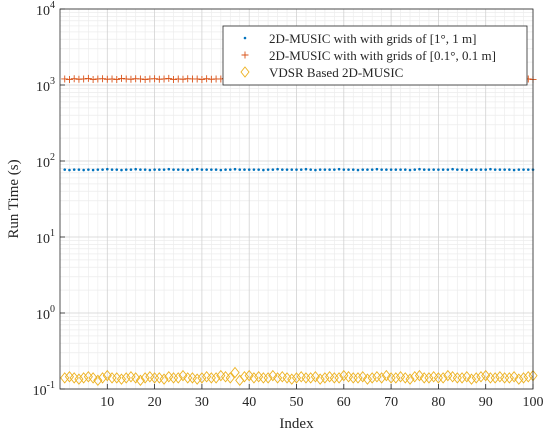 Image resolution: width=550 pixels, height=442 pixels. I want to click on x-tick-label: 100, so click(533, 402).